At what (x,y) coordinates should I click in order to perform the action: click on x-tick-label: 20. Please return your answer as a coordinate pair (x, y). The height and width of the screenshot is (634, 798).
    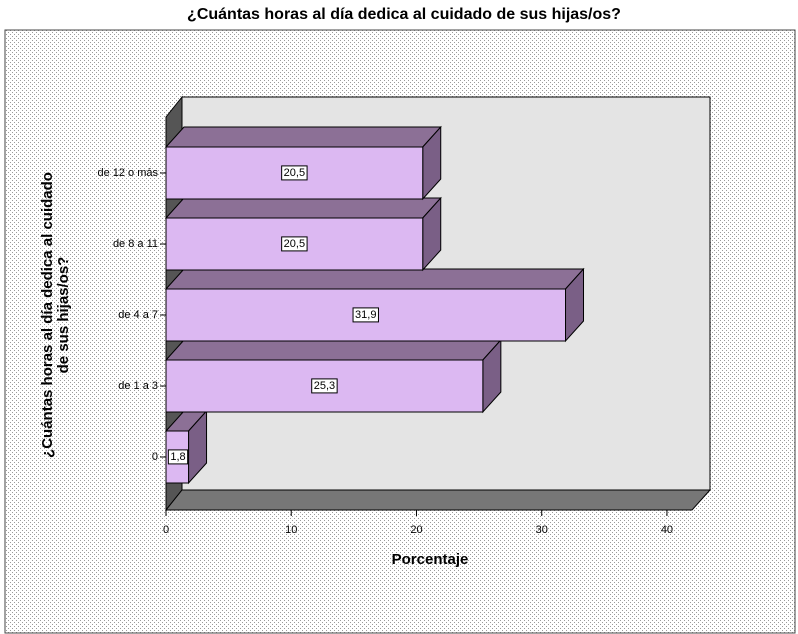
    Looking at the image, I should click on (416, 530).